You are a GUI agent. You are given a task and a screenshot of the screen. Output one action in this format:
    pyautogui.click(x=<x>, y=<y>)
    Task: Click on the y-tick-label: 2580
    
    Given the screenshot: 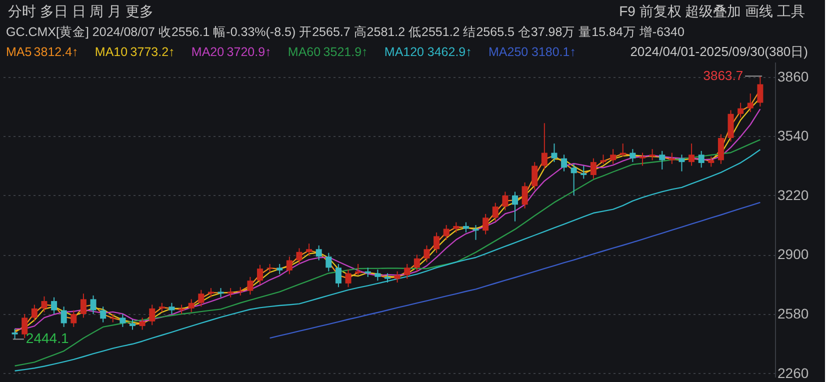 What is the action you would take?
    pyautogui.click(x=793, y=314)
    